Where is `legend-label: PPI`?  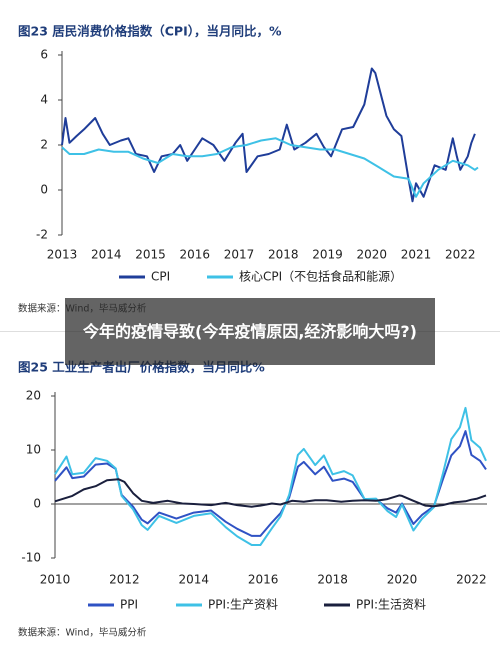 legend-label: PPI is located at coordinates (129, 605).